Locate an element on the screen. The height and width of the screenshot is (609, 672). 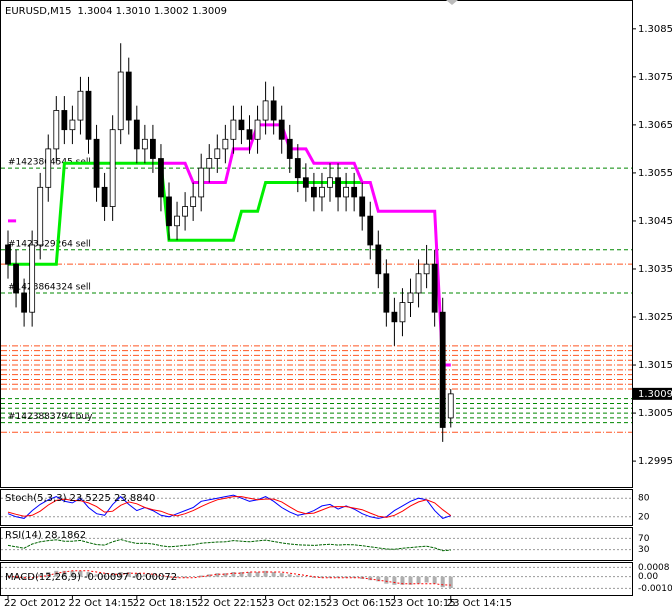
price-box is located at coordinates (652, 393).